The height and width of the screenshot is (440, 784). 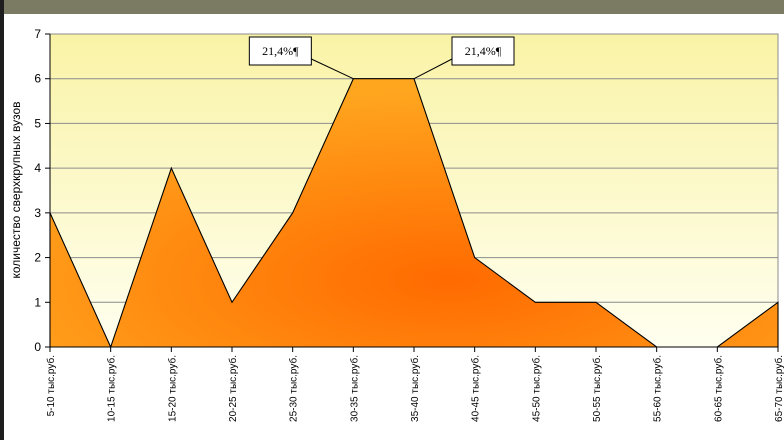 I want to click on x-tick-label: 5-10 тыс.руб., so click(x=51, y=385).